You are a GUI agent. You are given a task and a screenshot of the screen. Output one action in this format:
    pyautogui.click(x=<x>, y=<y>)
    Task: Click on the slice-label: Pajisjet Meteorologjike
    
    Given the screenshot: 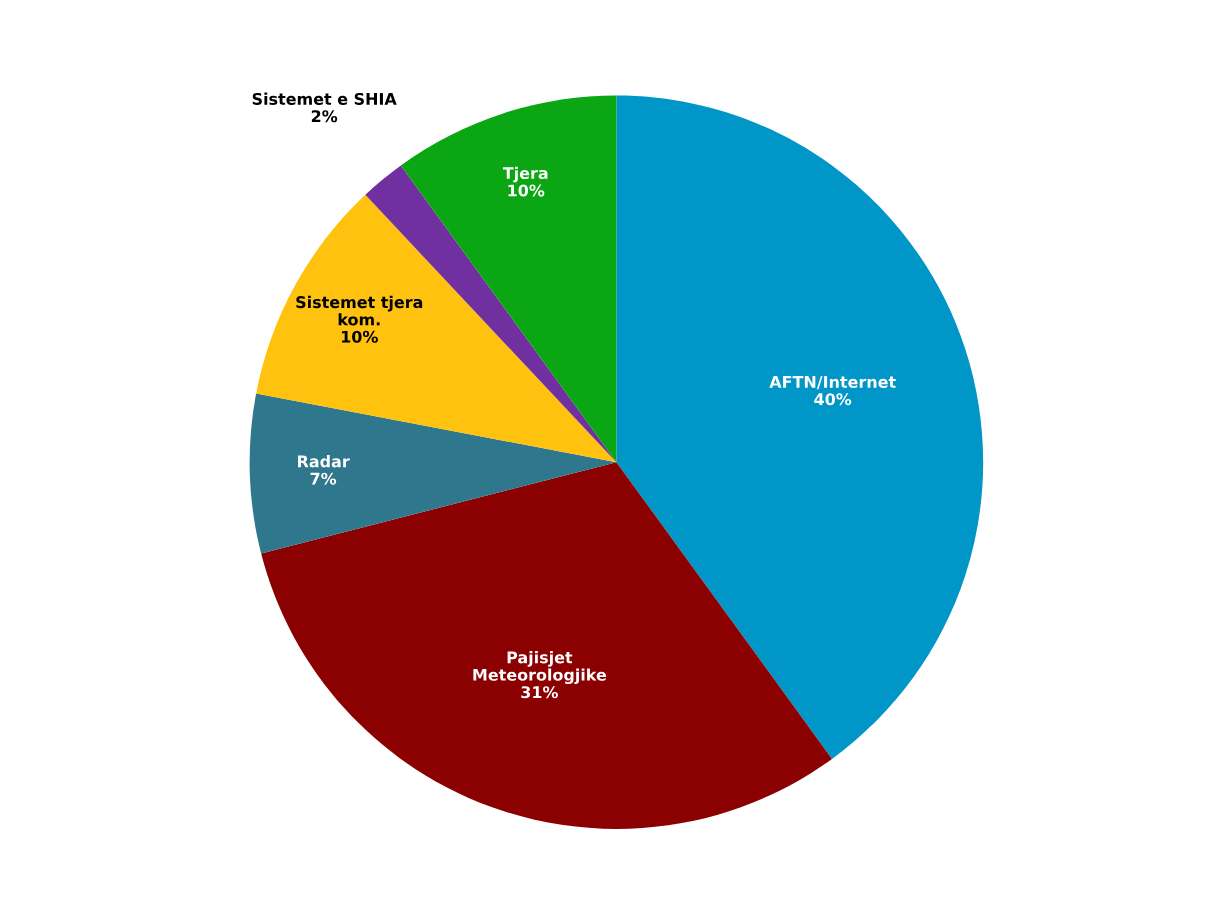 What is the action you would take?
    pyautogui.click(x=540, y=668)
    